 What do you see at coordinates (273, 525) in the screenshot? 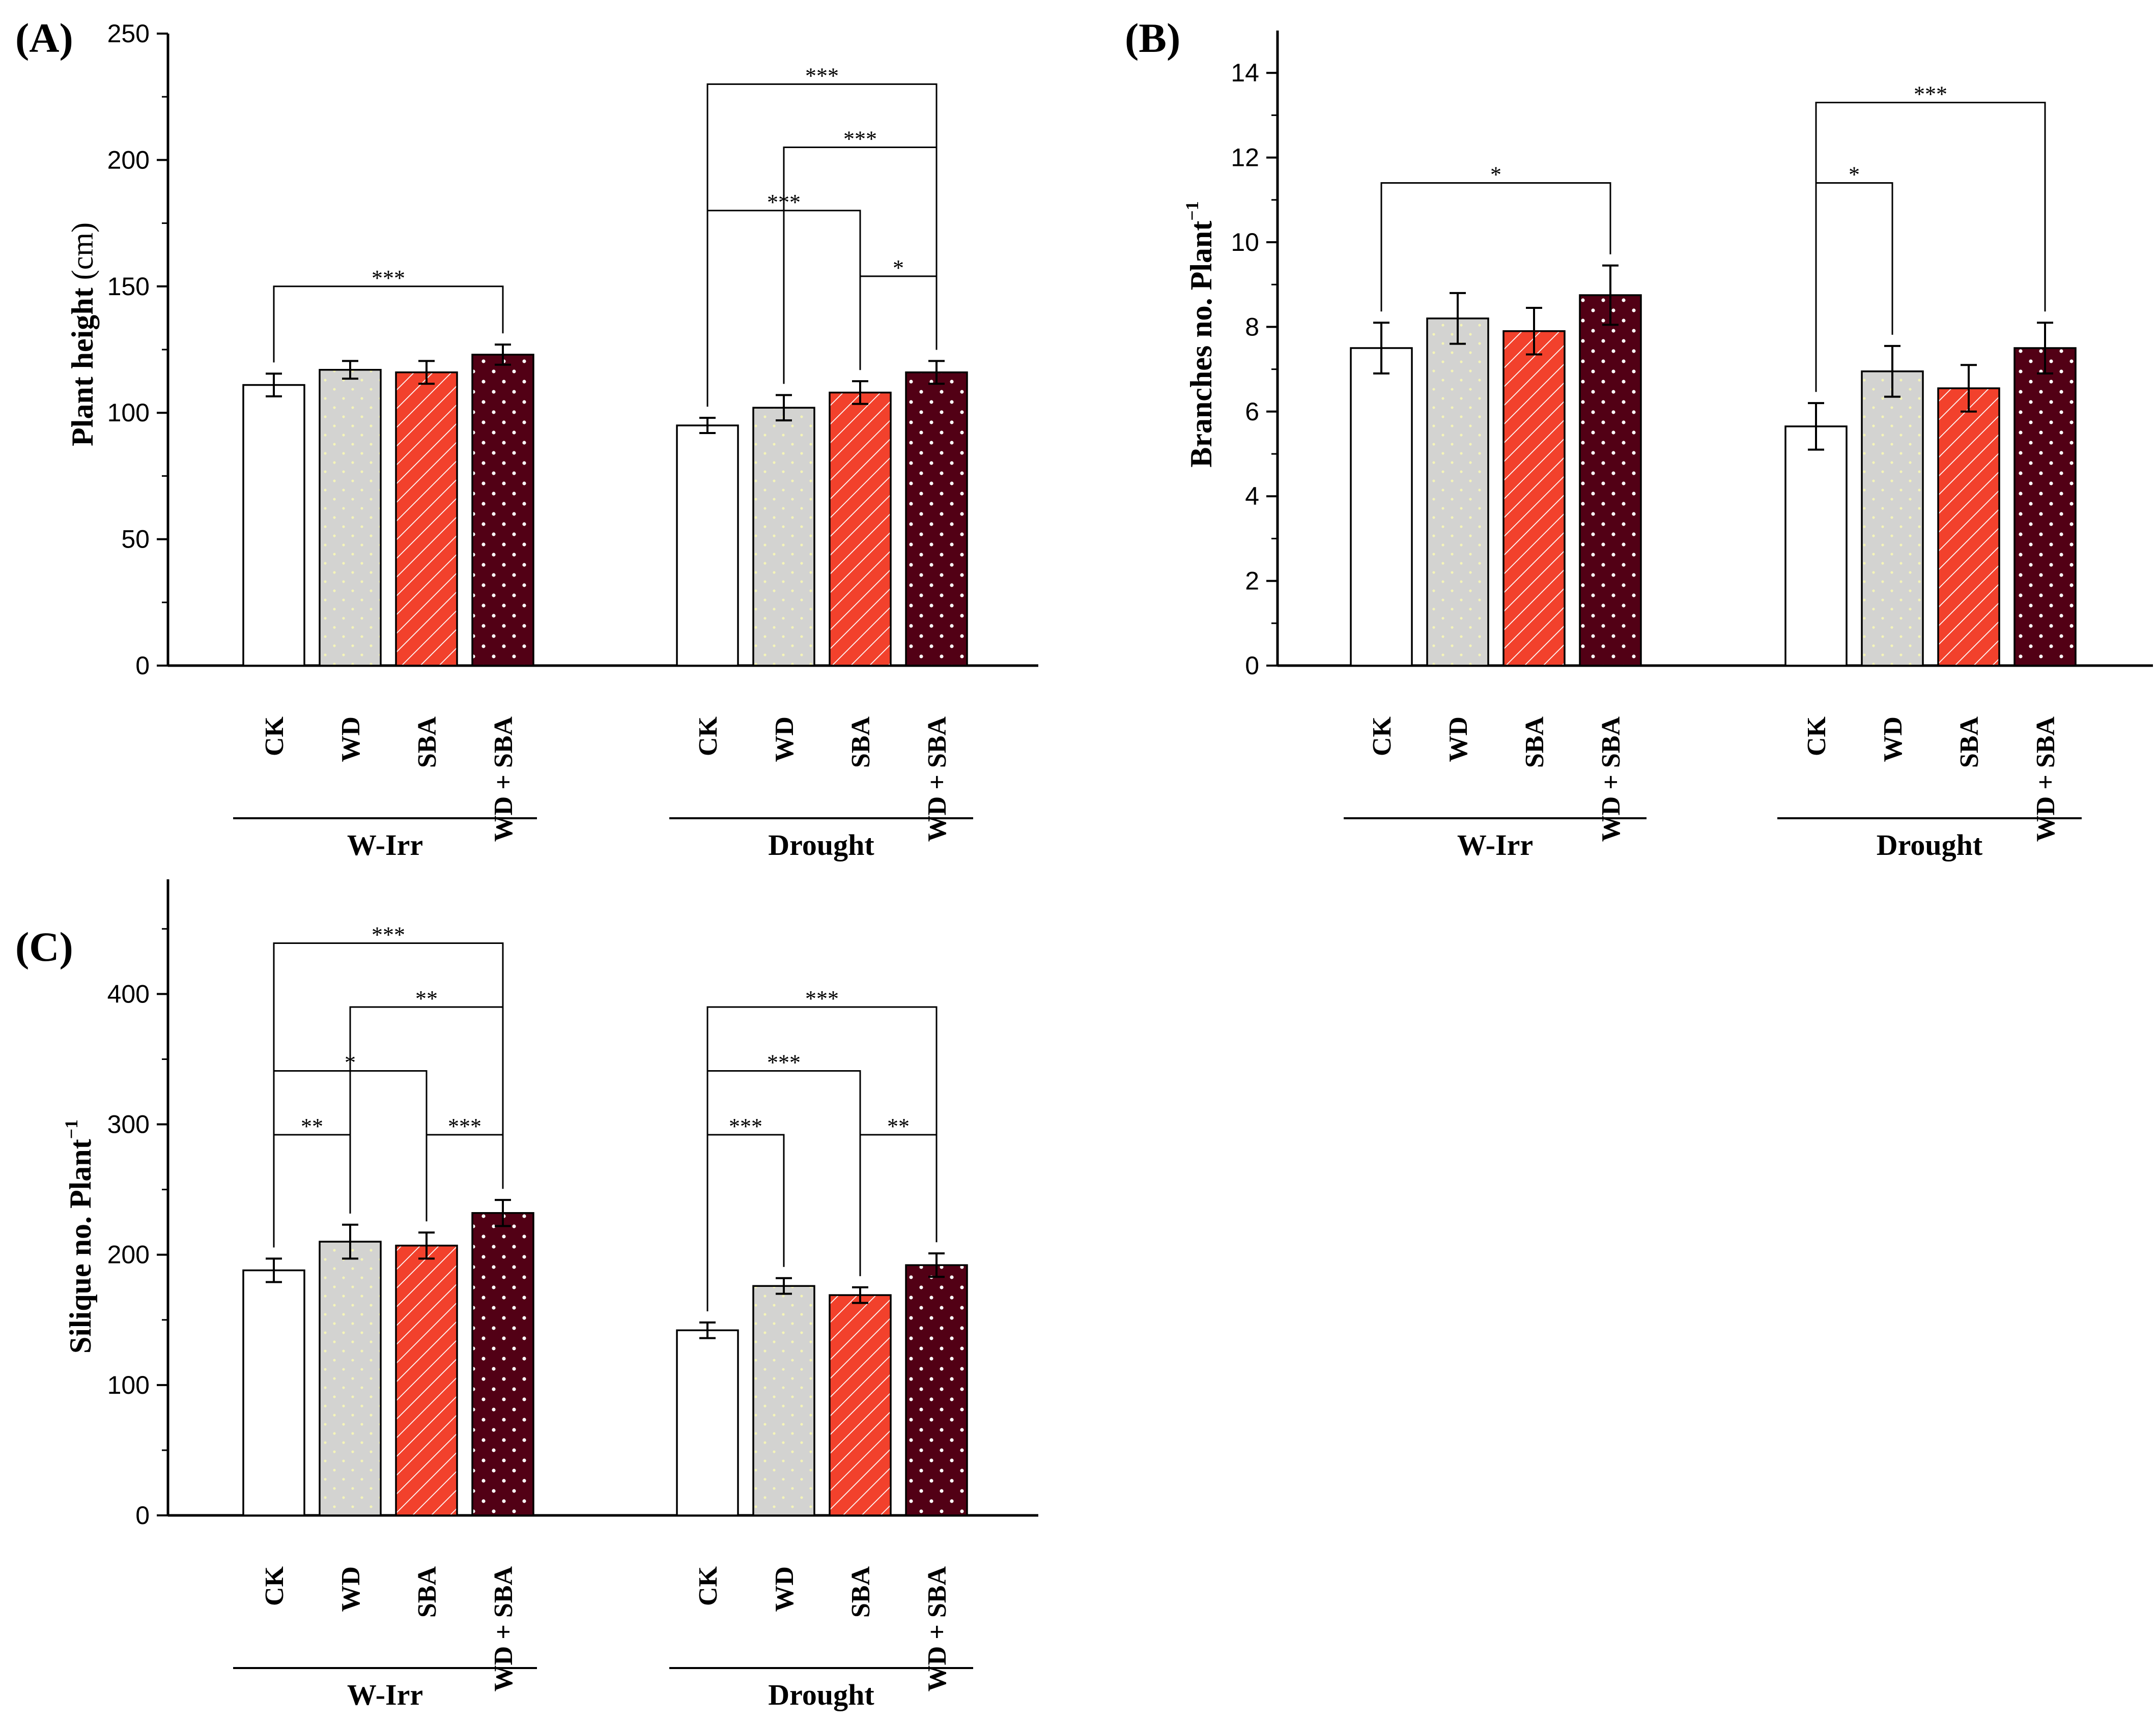
I see `panel-a-bar-wirr-ck` at bounding box center [273, 525].